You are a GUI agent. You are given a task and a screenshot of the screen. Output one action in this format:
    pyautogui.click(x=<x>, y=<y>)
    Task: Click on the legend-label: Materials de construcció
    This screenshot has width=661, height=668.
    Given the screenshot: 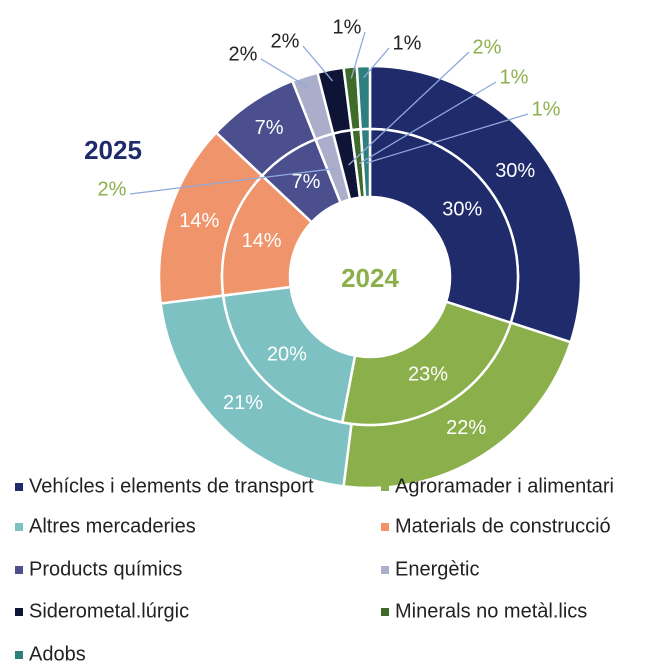 What is the action you would take?
    pyautogui.click(x=503, y=526)
    